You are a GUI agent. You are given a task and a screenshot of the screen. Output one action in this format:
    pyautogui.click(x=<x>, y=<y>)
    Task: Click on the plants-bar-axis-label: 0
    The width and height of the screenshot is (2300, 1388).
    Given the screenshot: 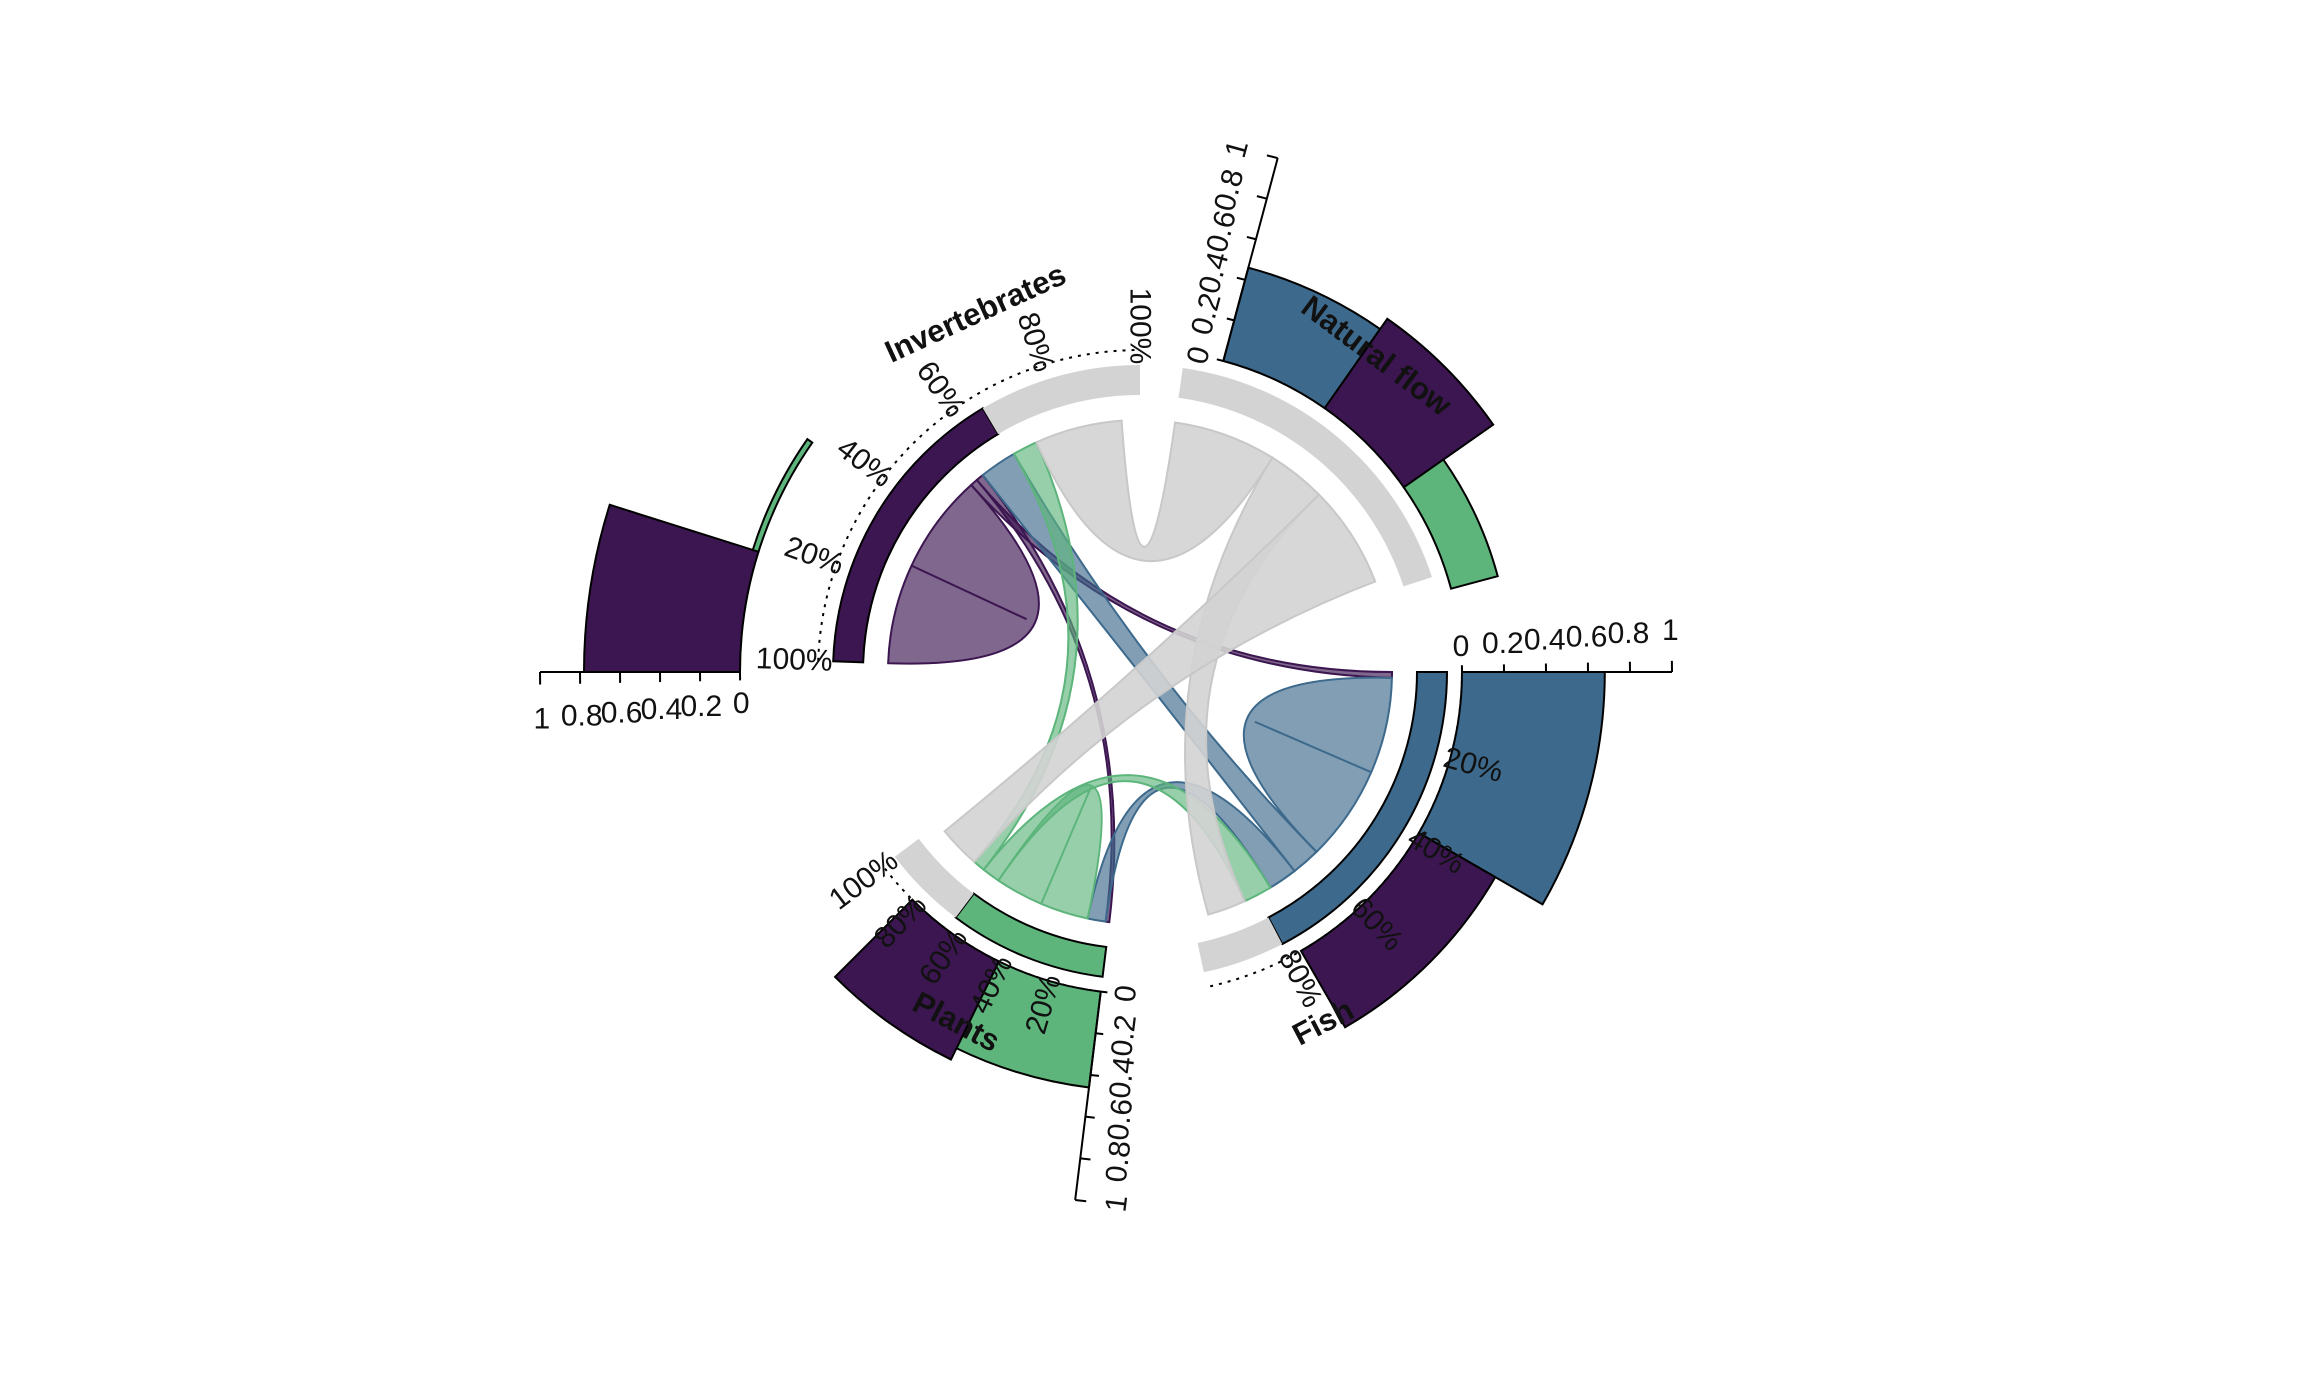 What is the action you would take?
    pyautogui.click(x=1126, y=993)
    